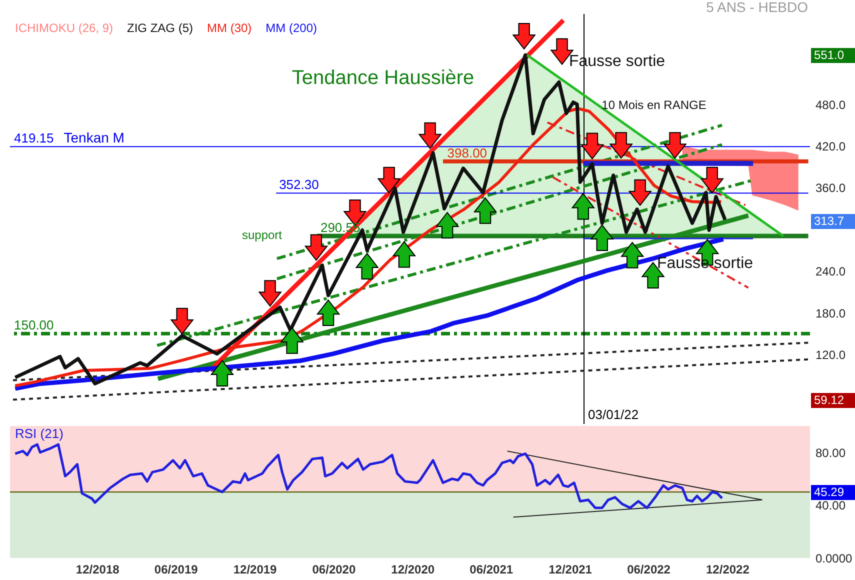 Image resolution: width=855 pixels, height=580 pixels. Describe the element at coordinates (39, 433) in the screenshot. I see `series-label: RSI (21)` at that location.